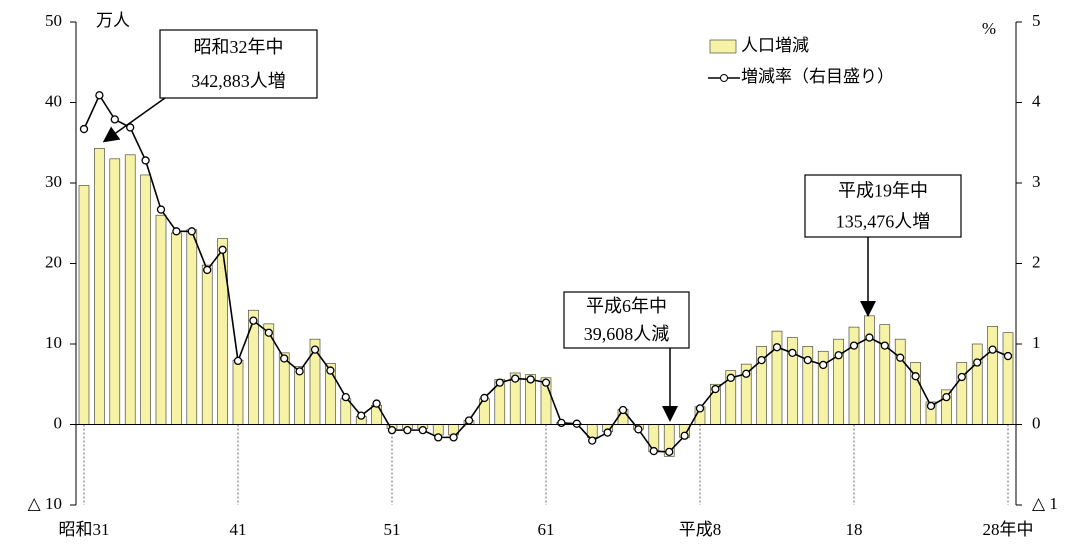 The image size is (1075, 547). Describe the element at coordinates (238, 81) in the screenshot. I see `annotation-text: 342,883人増` at that location.